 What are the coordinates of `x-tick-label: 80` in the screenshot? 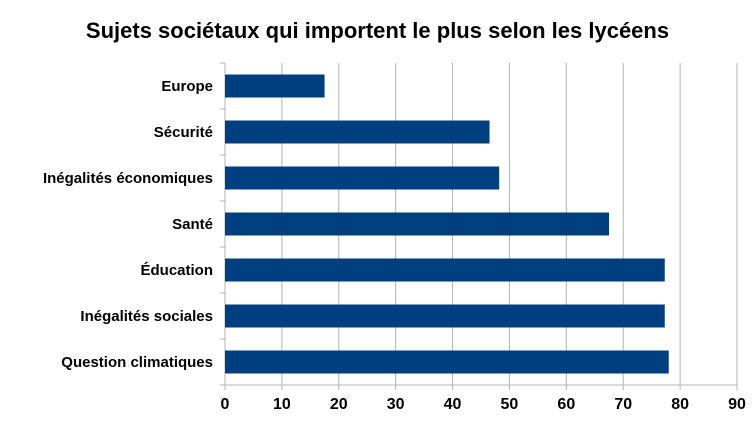 It's located at (680, 404).